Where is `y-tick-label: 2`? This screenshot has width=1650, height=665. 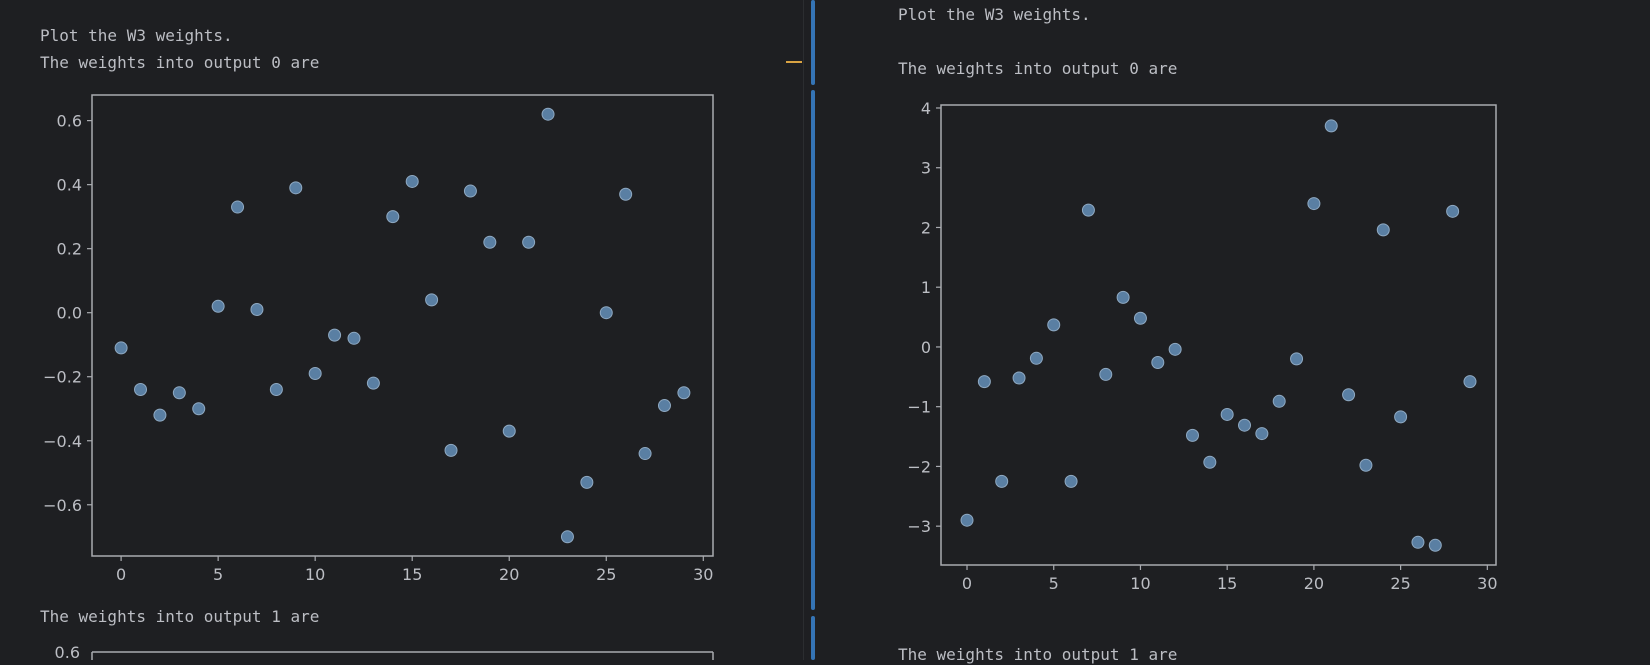 y-tick-label: 2 is located at coordinates (926, 227).